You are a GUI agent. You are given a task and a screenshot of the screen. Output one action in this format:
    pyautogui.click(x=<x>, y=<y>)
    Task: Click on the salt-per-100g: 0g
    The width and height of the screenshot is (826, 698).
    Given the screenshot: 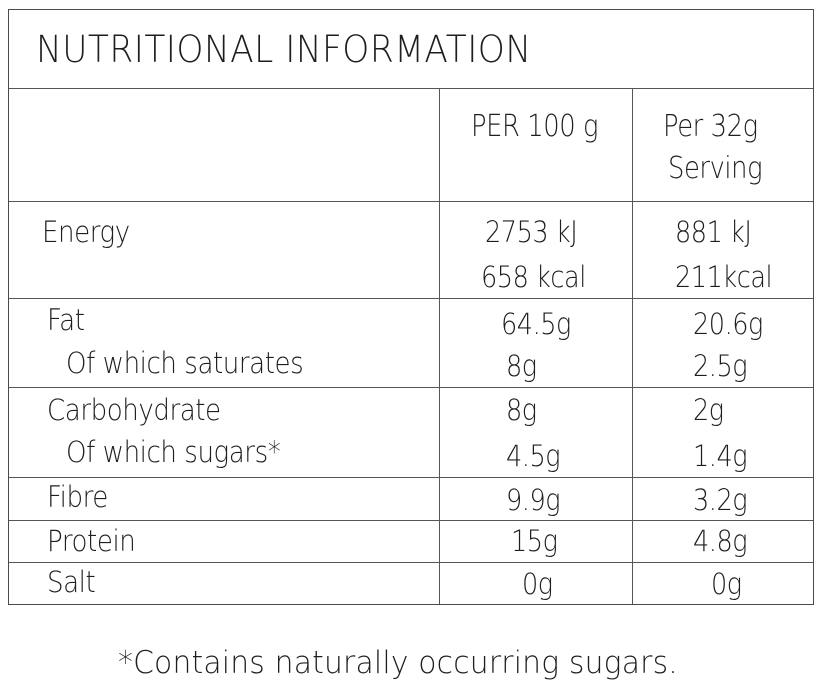 What is the action you would take?
    pyautogui.click(x=537, y=584)
    